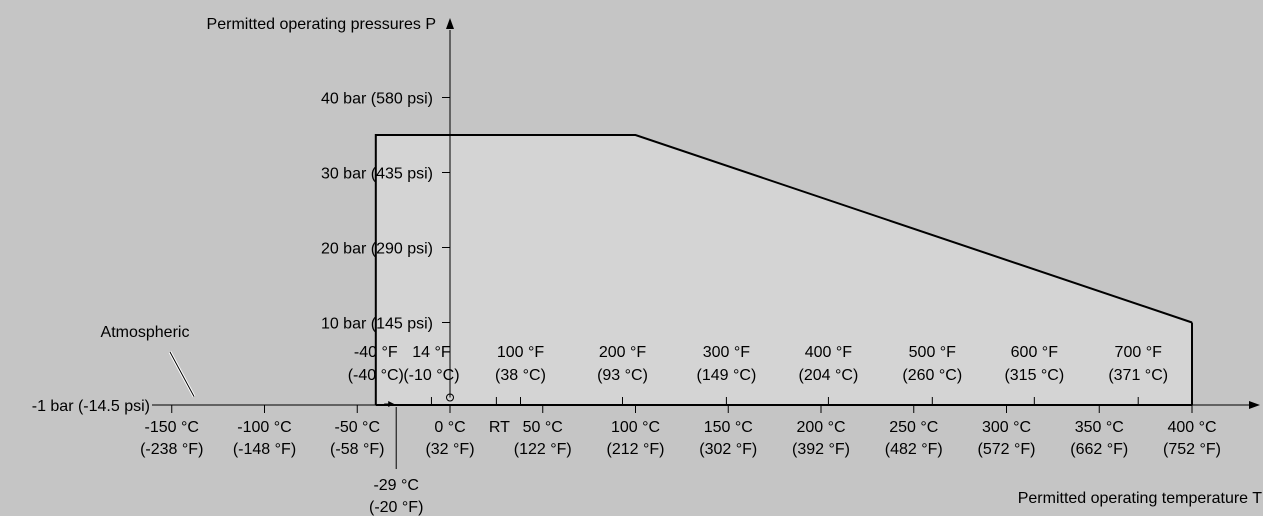  I want to click on x-tick-label-fahrenheit: 400 °F, so click(829, 352).